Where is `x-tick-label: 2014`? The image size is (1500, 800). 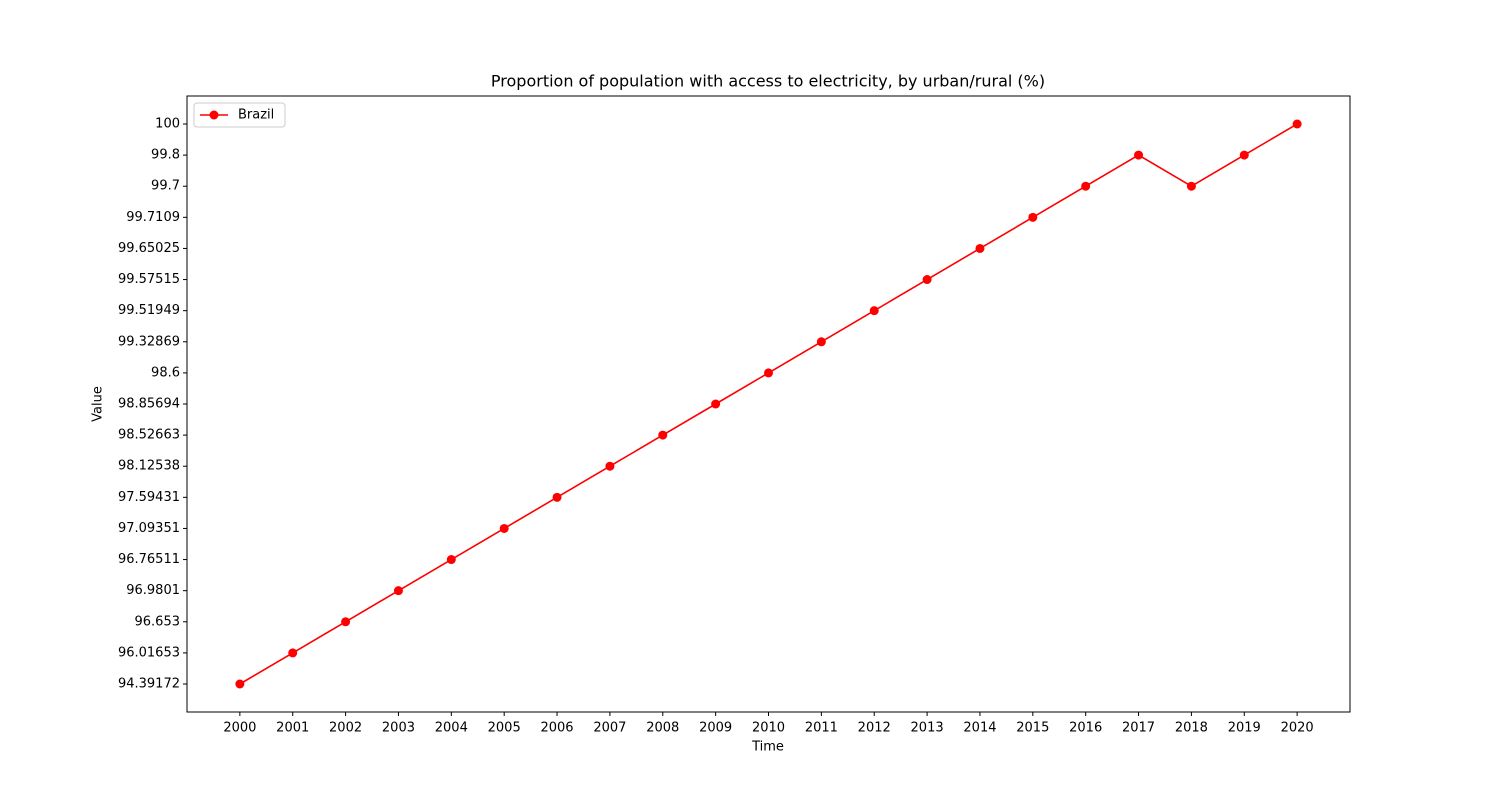
x-tick-label: 2014 is located at coordinates (979, 728).